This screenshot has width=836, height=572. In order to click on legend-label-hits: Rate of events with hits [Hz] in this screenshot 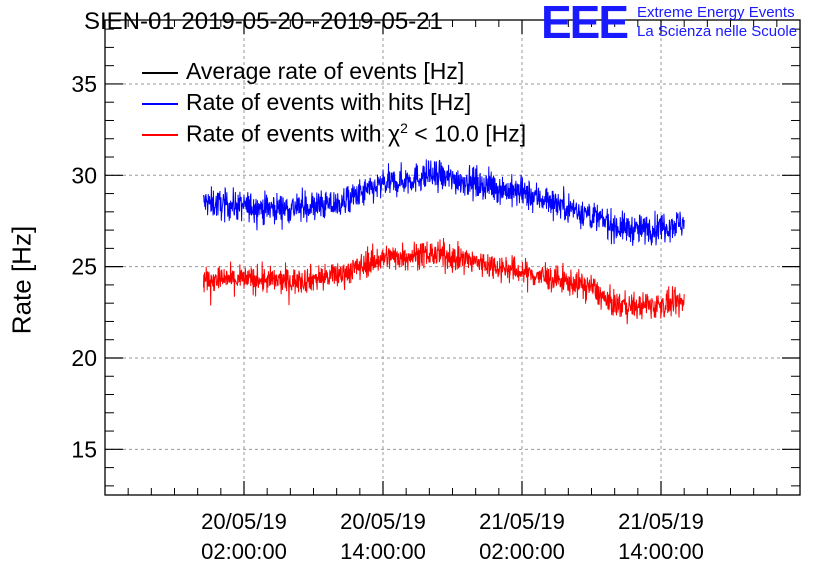, I will do `click(329, 102)`.